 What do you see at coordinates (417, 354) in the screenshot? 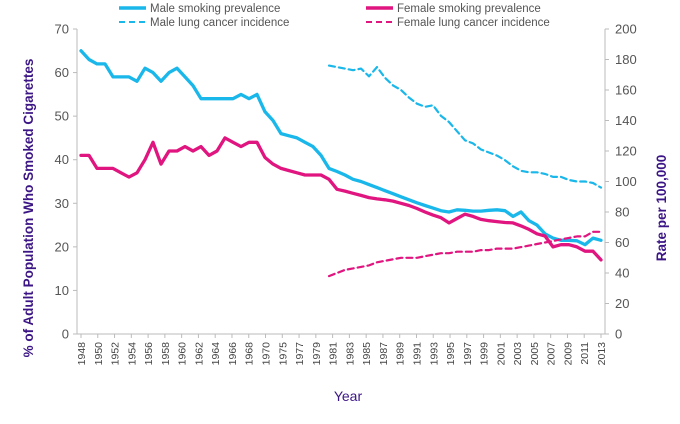
I see `x-tick-label: 1991` at bounding box center [417, 354].